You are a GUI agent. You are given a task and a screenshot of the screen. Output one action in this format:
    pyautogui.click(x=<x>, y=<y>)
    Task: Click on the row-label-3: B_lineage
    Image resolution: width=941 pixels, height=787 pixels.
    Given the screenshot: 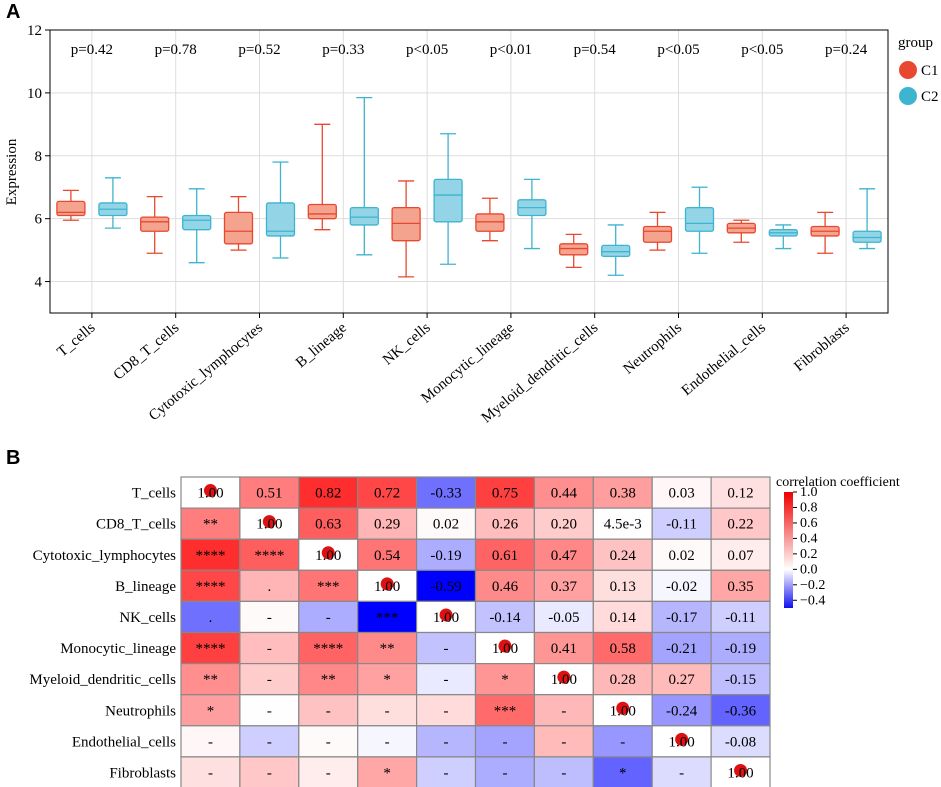 What is the action you would take?
    pyautogui.click(x=145, y=587)
    